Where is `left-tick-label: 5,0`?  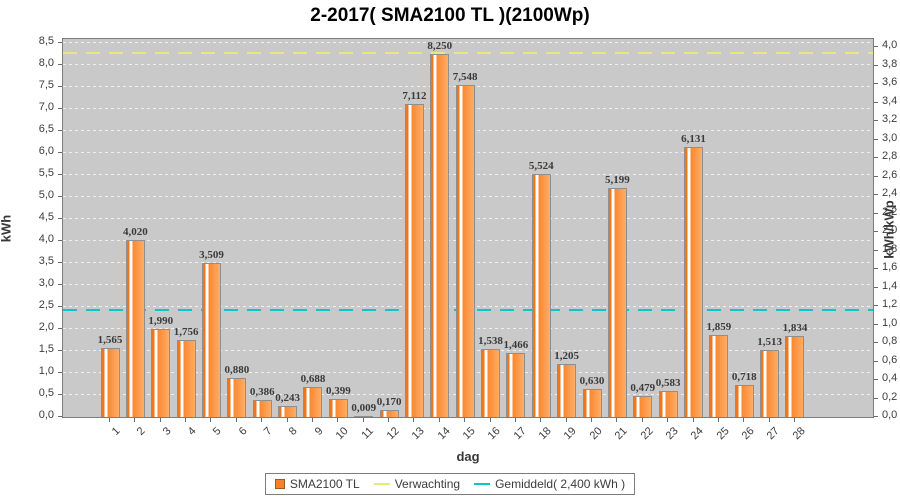
left-tick-label: 5,0 is located at coordinates (46, 194).